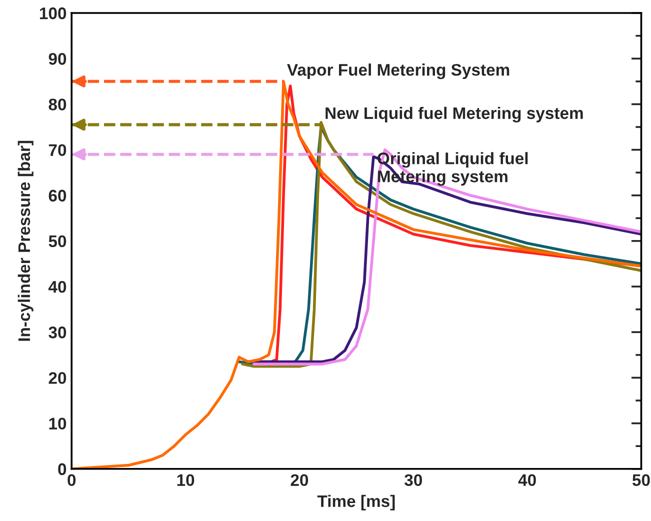 This screenshot has height=521, width=651. Describe the element at coordinates (57, 241) in the screenshot. I see `y-tick-label: 50` at that location.